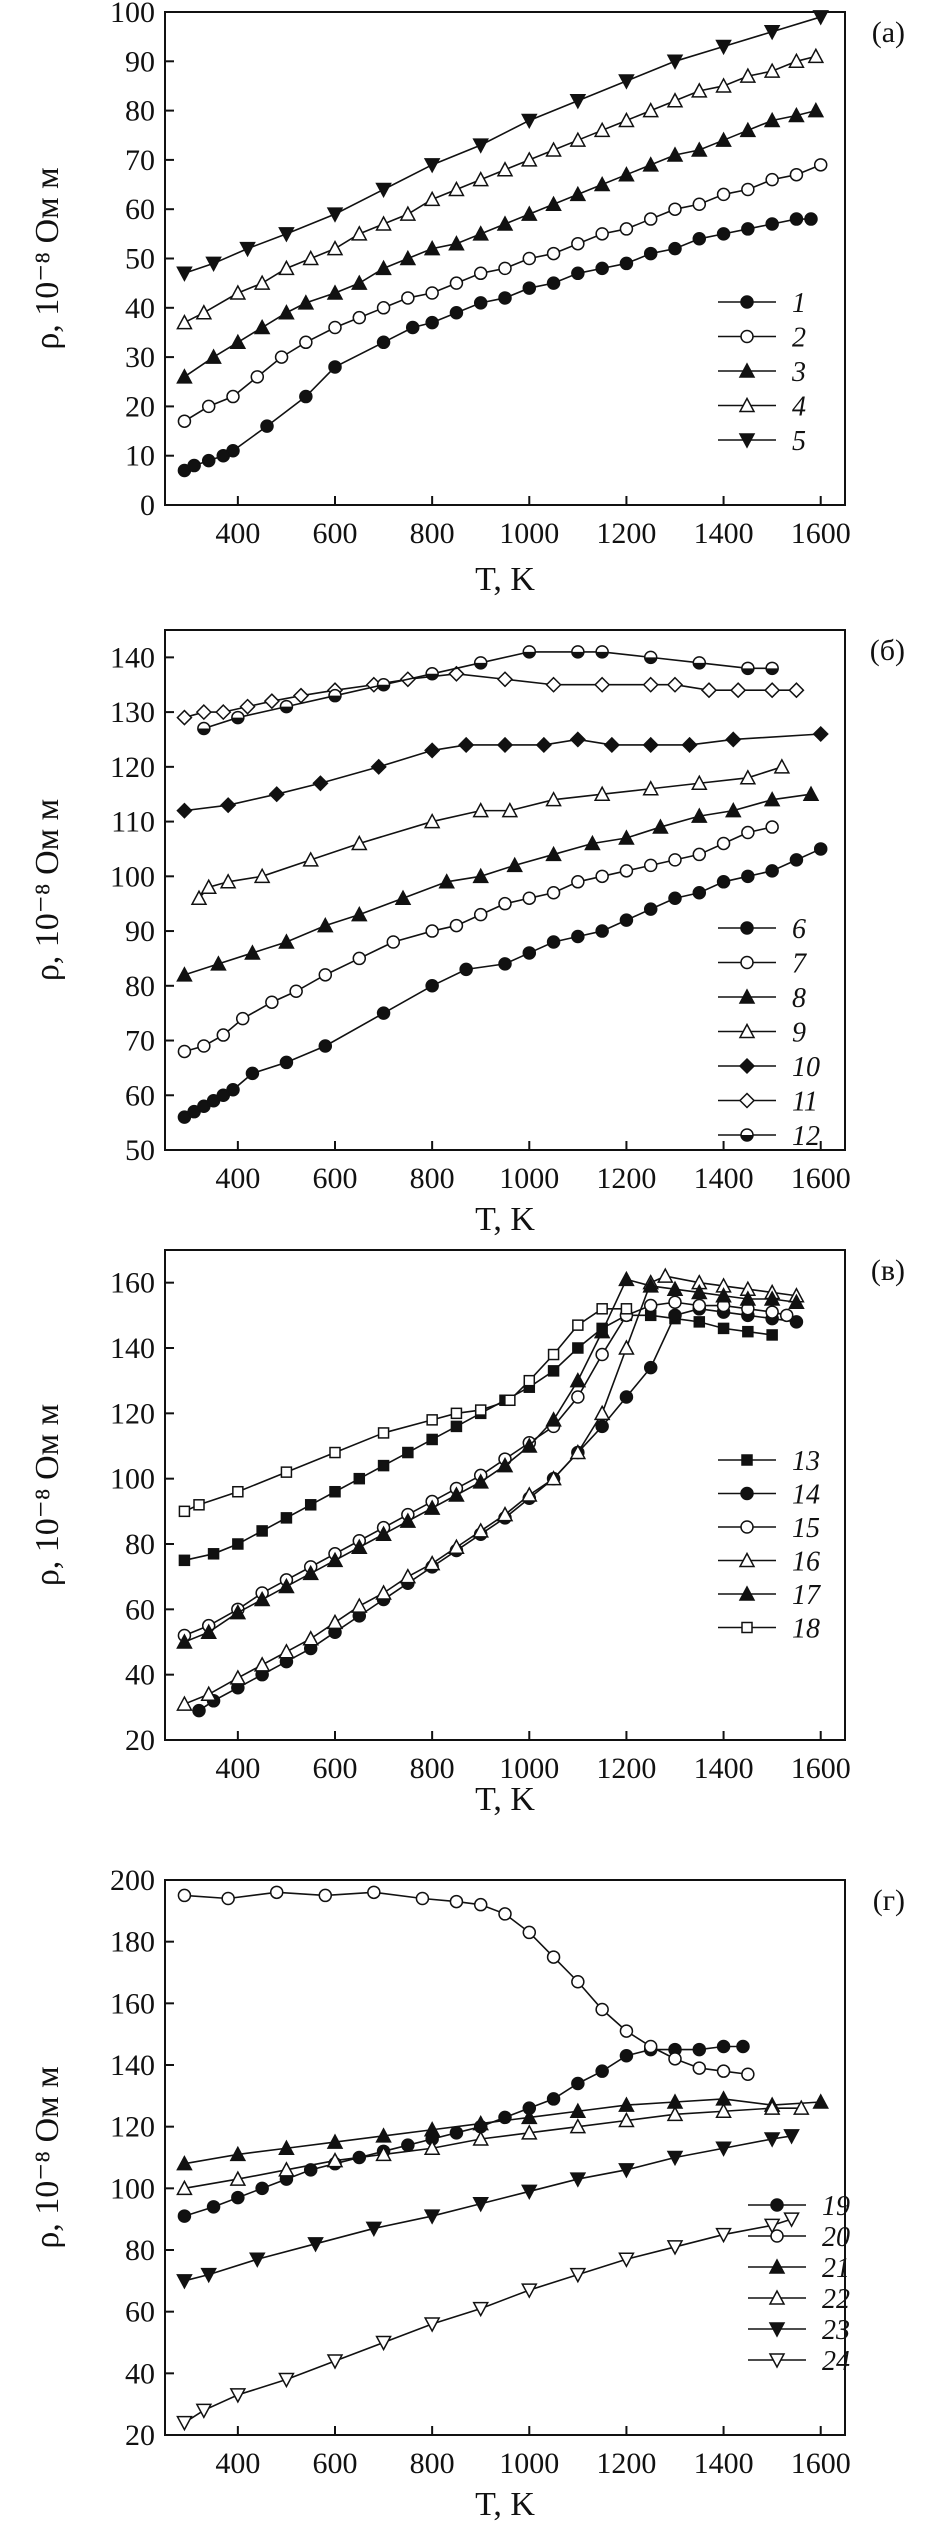  Describe the element at coordinates (466, 745) in the screenshot. I see `panel-2-series-10-point` at that location.